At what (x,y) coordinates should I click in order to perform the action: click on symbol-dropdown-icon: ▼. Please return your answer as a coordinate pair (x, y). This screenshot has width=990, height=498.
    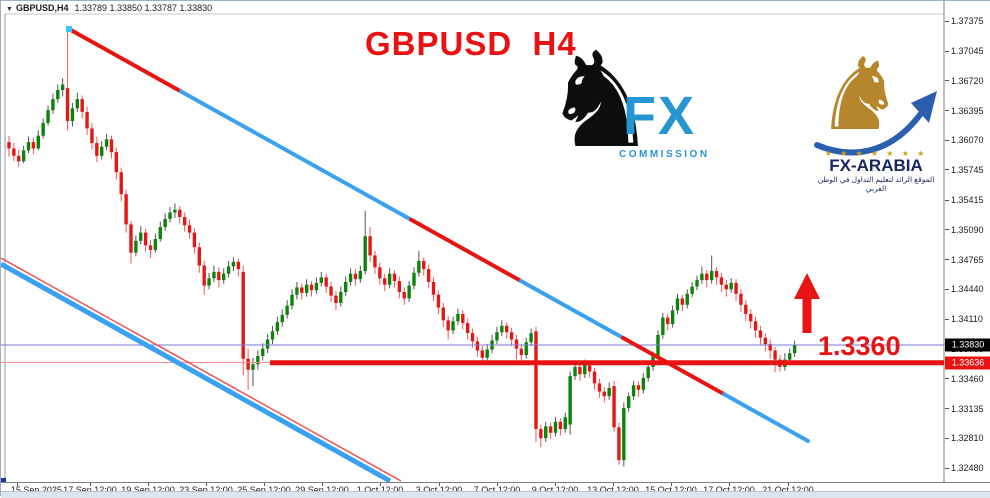
    Looking at the image, I should click on (9, 9).